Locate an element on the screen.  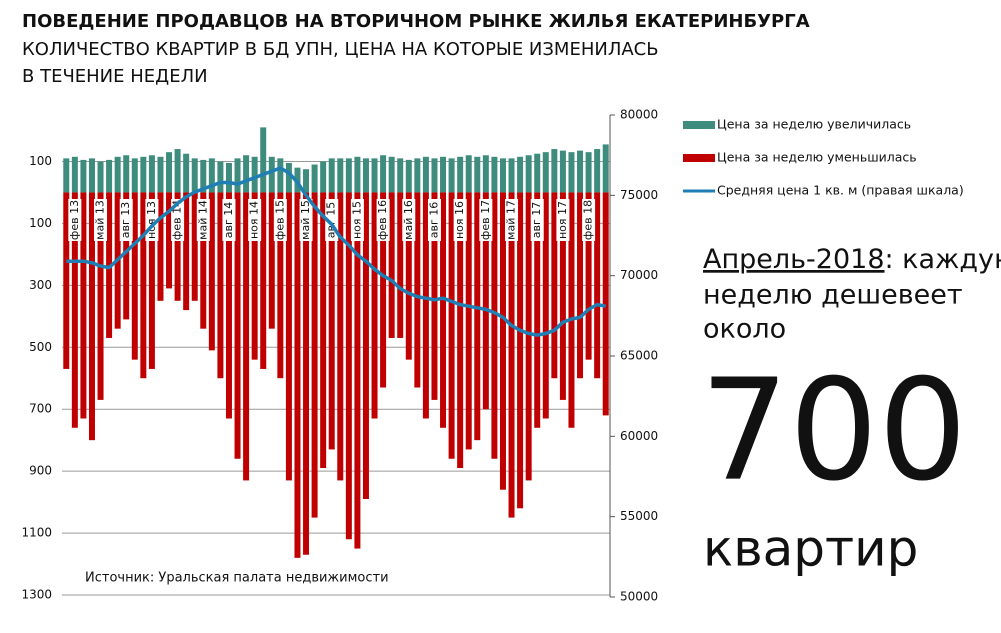
x-tick-label: авг 14 is located at coordinates (228, 220).